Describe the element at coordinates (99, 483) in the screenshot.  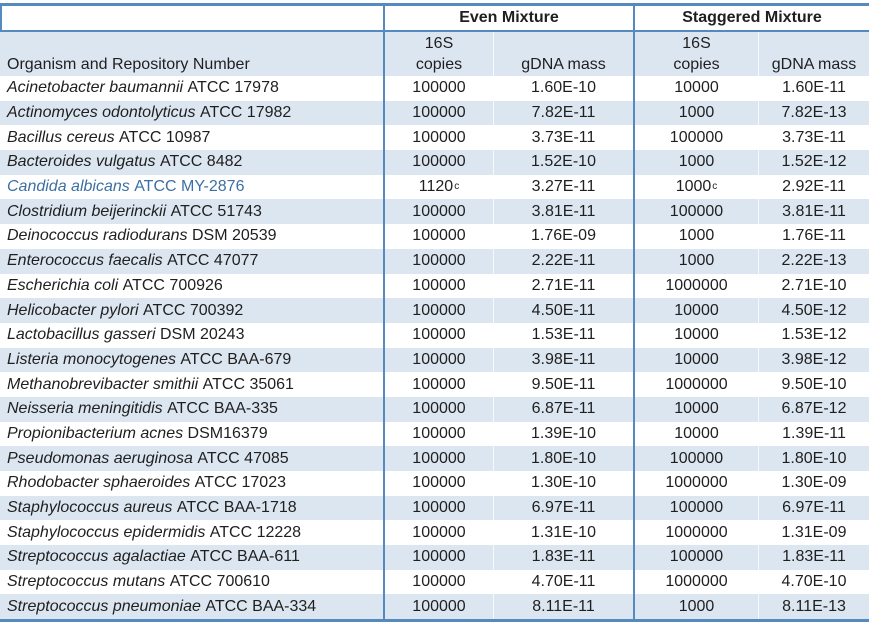
I see `organism-name: Rhodobacter sphaeroides` at that location.